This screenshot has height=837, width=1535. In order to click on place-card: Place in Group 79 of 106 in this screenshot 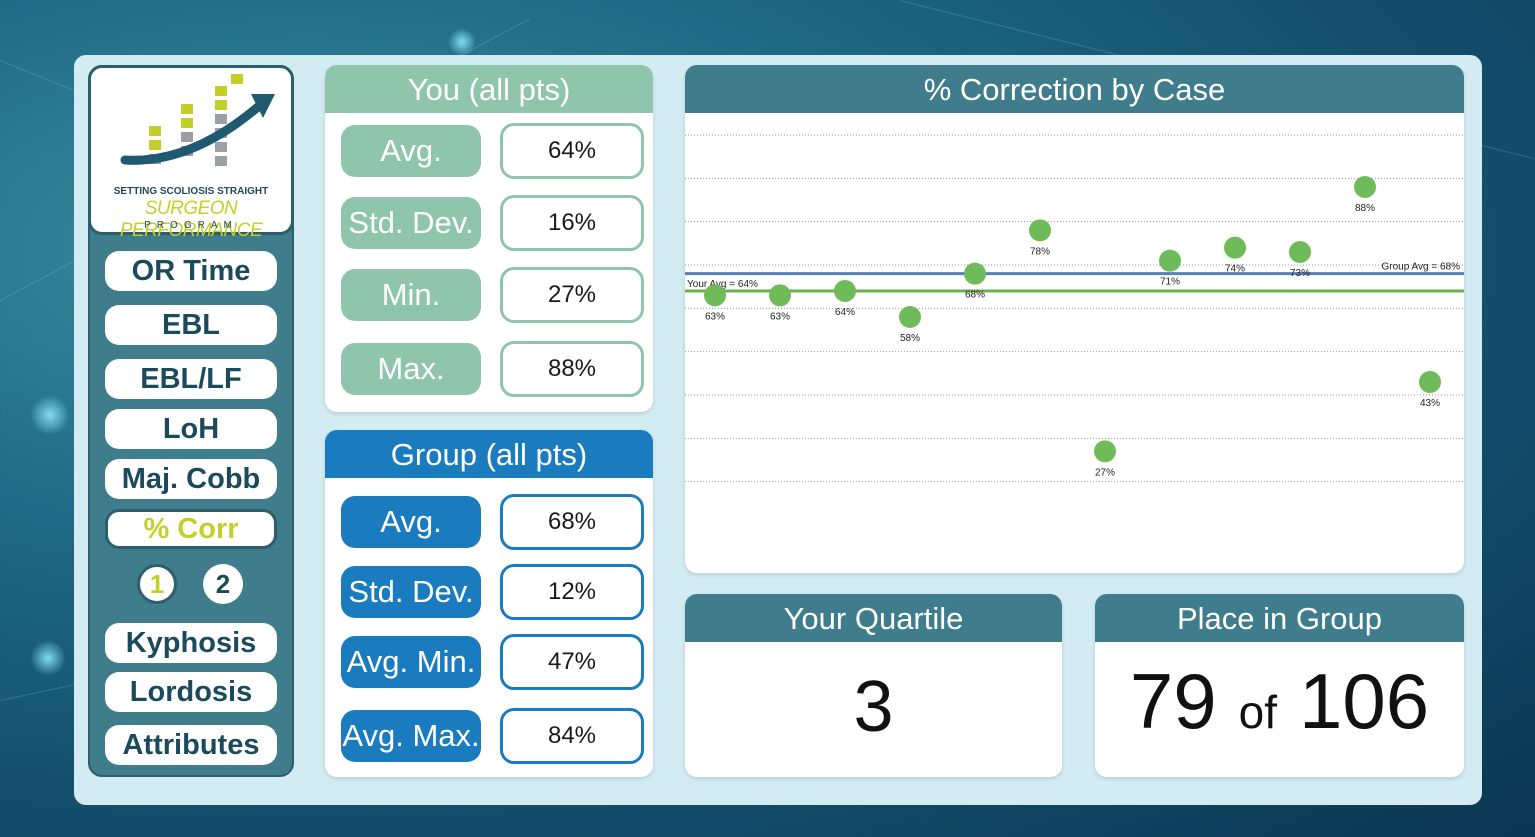, I will do `click(1279, 685)`.